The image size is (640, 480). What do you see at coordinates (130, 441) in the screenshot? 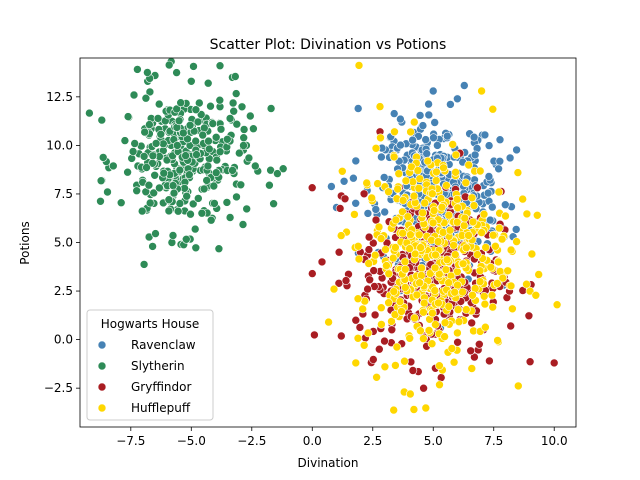
I see `x-tick-label: −7.5` at bounding box center [130, 441].